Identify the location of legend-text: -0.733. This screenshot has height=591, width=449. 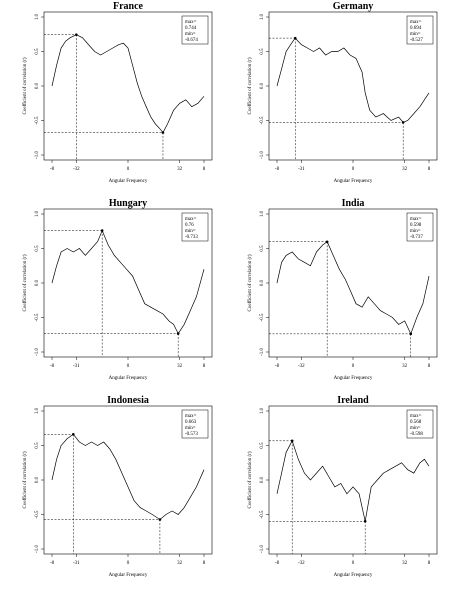
(191, 237).